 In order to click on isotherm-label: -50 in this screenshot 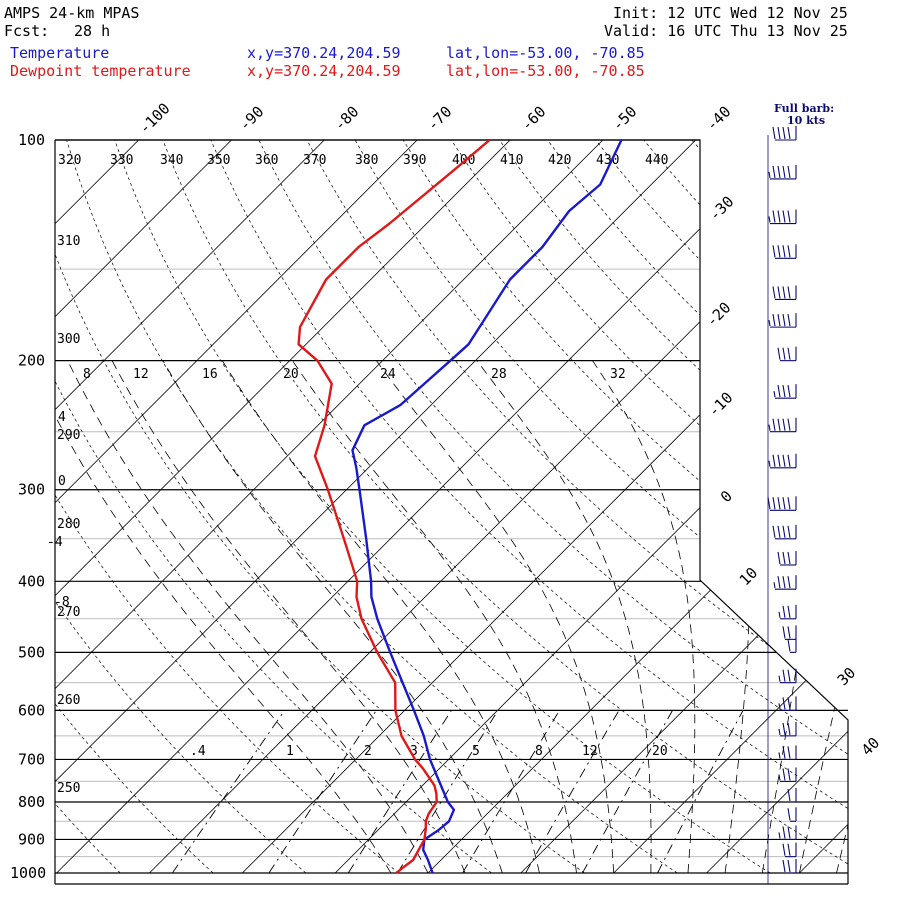, I will do `click(625, 119)`.